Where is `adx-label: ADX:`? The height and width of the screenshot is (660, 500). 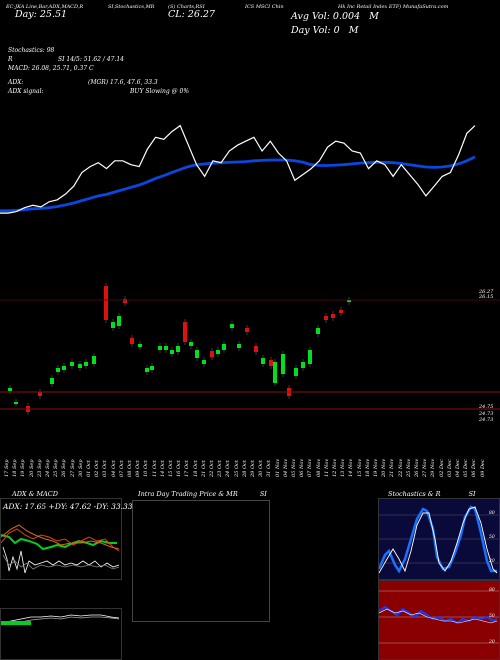 adx-label: ADX: is located at coordinates (16, 82).